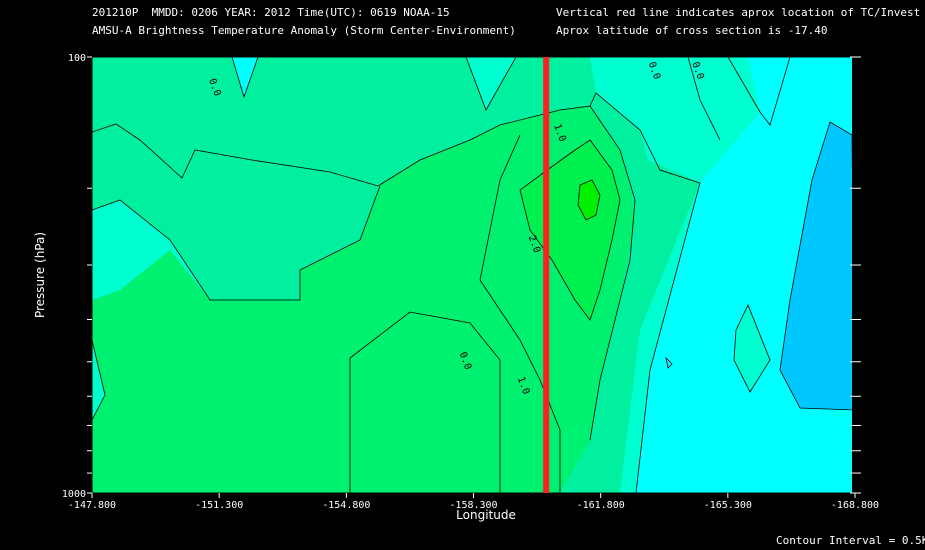 The height and width of the screenshot is (550, 925). I want to click on y-tick-label: 1000, so click(74, 494).